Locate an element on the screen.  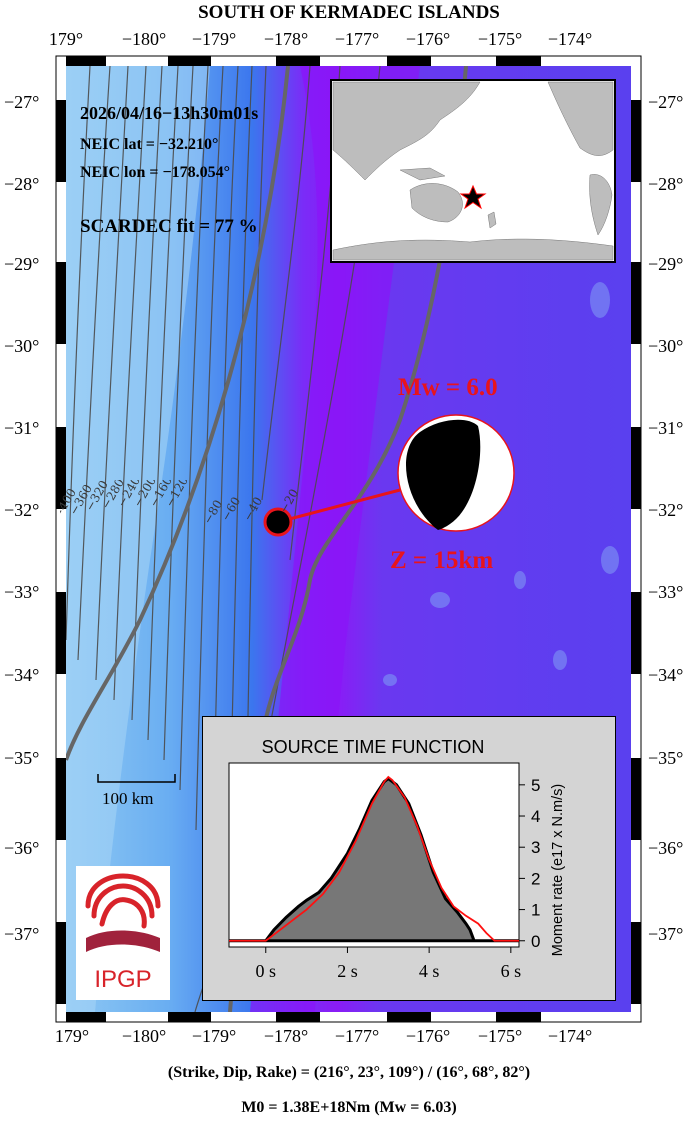
lon-label-bottom: −175° is located at coordinates (500, 1036).